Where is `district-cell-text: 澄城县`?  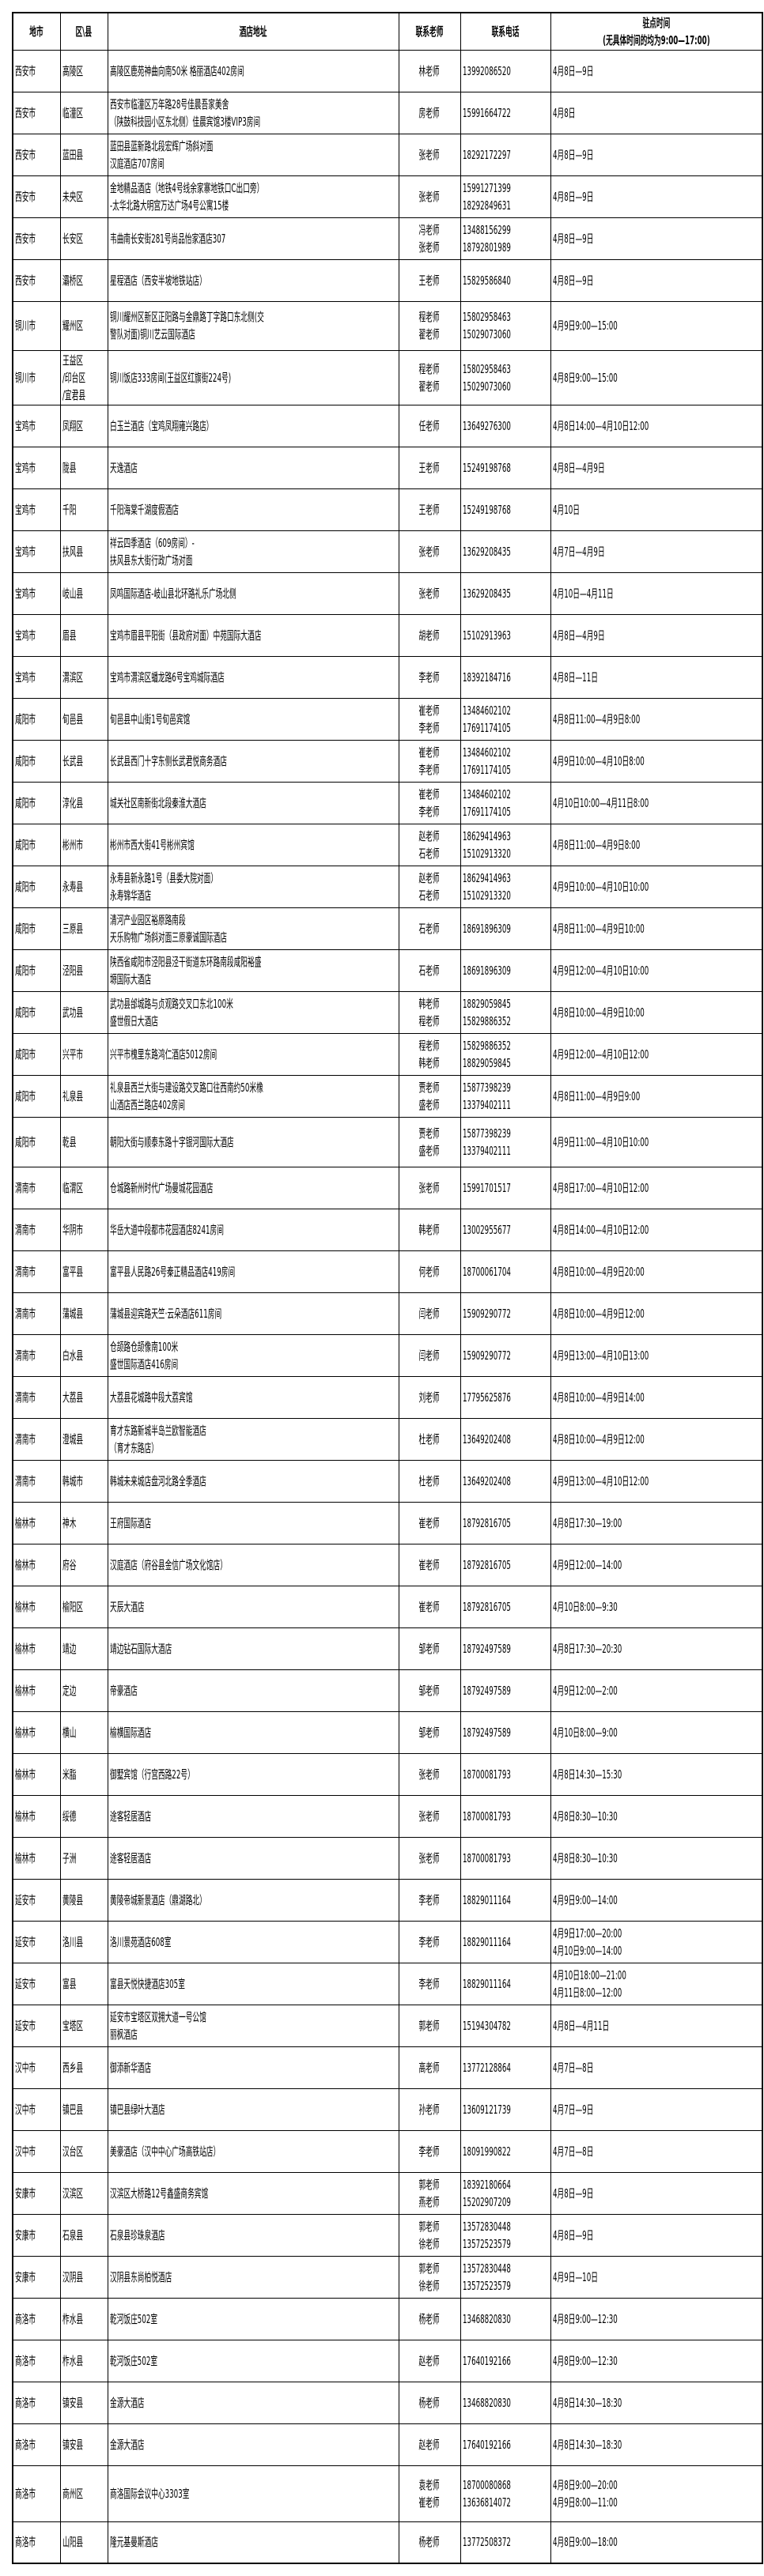 district-cell-text: 澄城县 is located at coordinates (72, 1438).